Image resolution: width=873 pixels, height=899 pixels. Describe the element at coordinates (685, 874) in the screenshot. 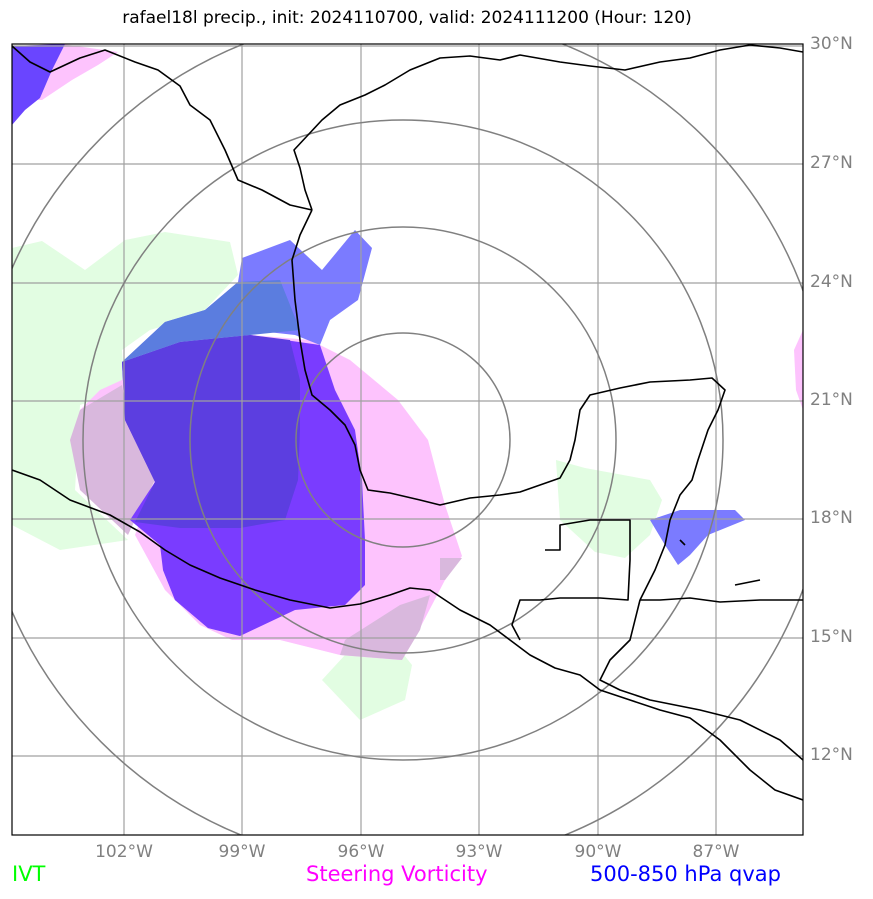

I see `legend-qvap: 500-850 hPa qvap` at that location.